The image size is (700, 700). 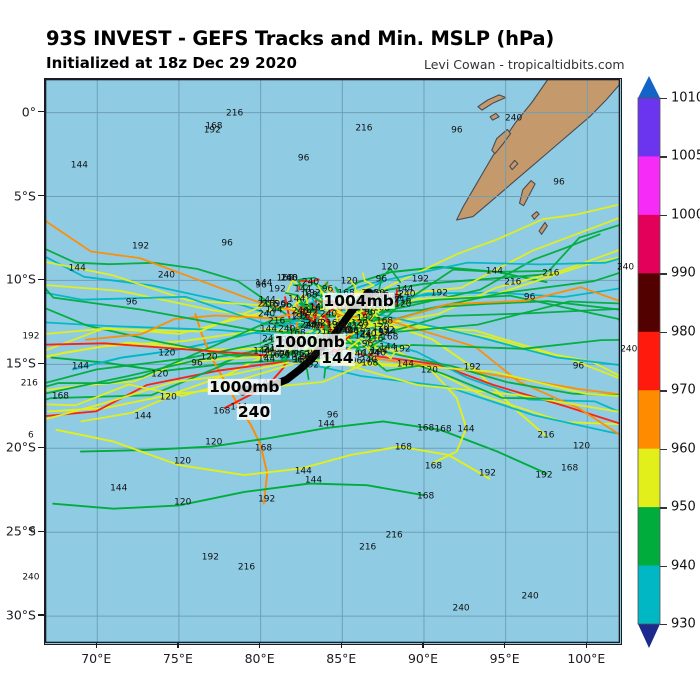 What do you see at coordinates (649, 361) in the screenshot?
I see `colorbar-outline` at bounding box center [649, 361].